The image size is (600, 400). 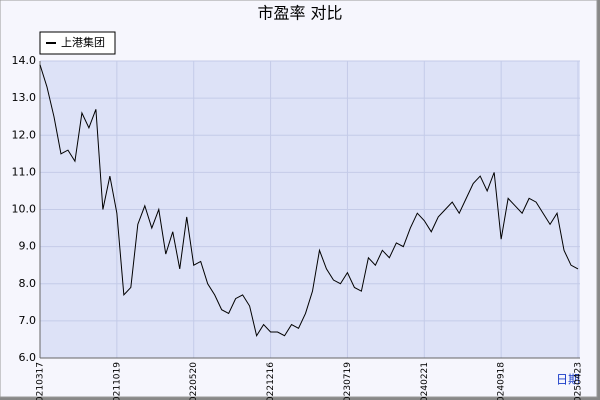 I want to click on chart-title: 市盈率 对比, so click(x=299, y=13).